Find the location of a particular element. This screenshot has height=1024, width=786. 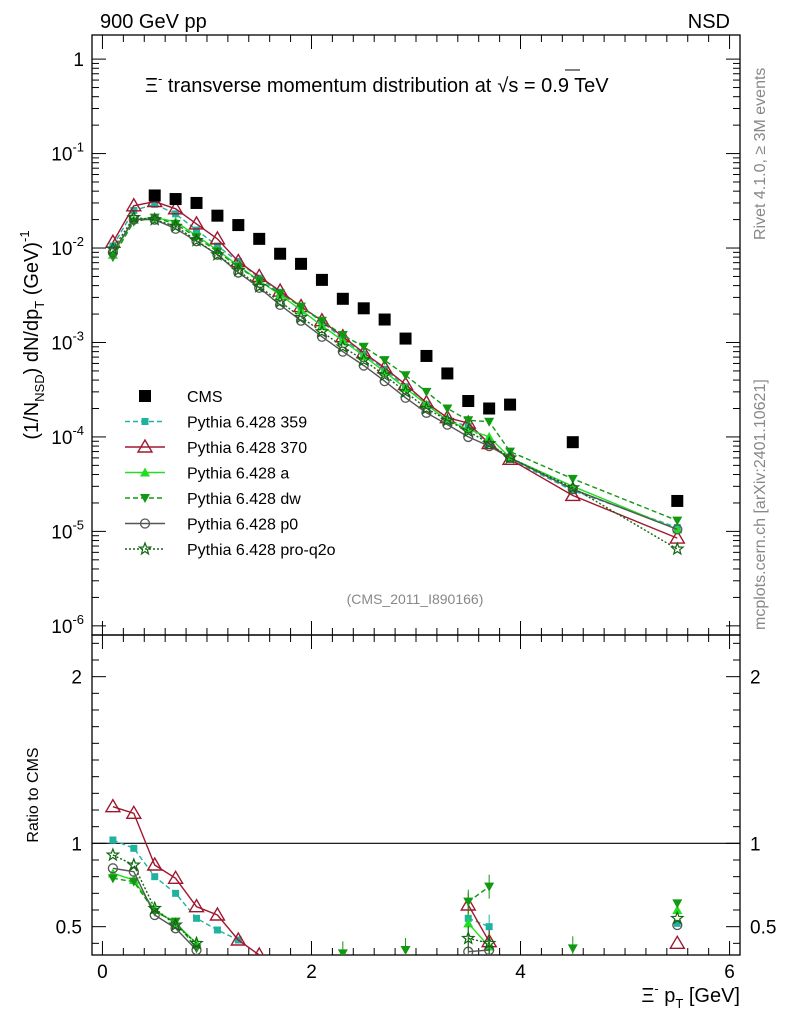

title-sqrt-symbol: √ is located at coordinates (502, 86).